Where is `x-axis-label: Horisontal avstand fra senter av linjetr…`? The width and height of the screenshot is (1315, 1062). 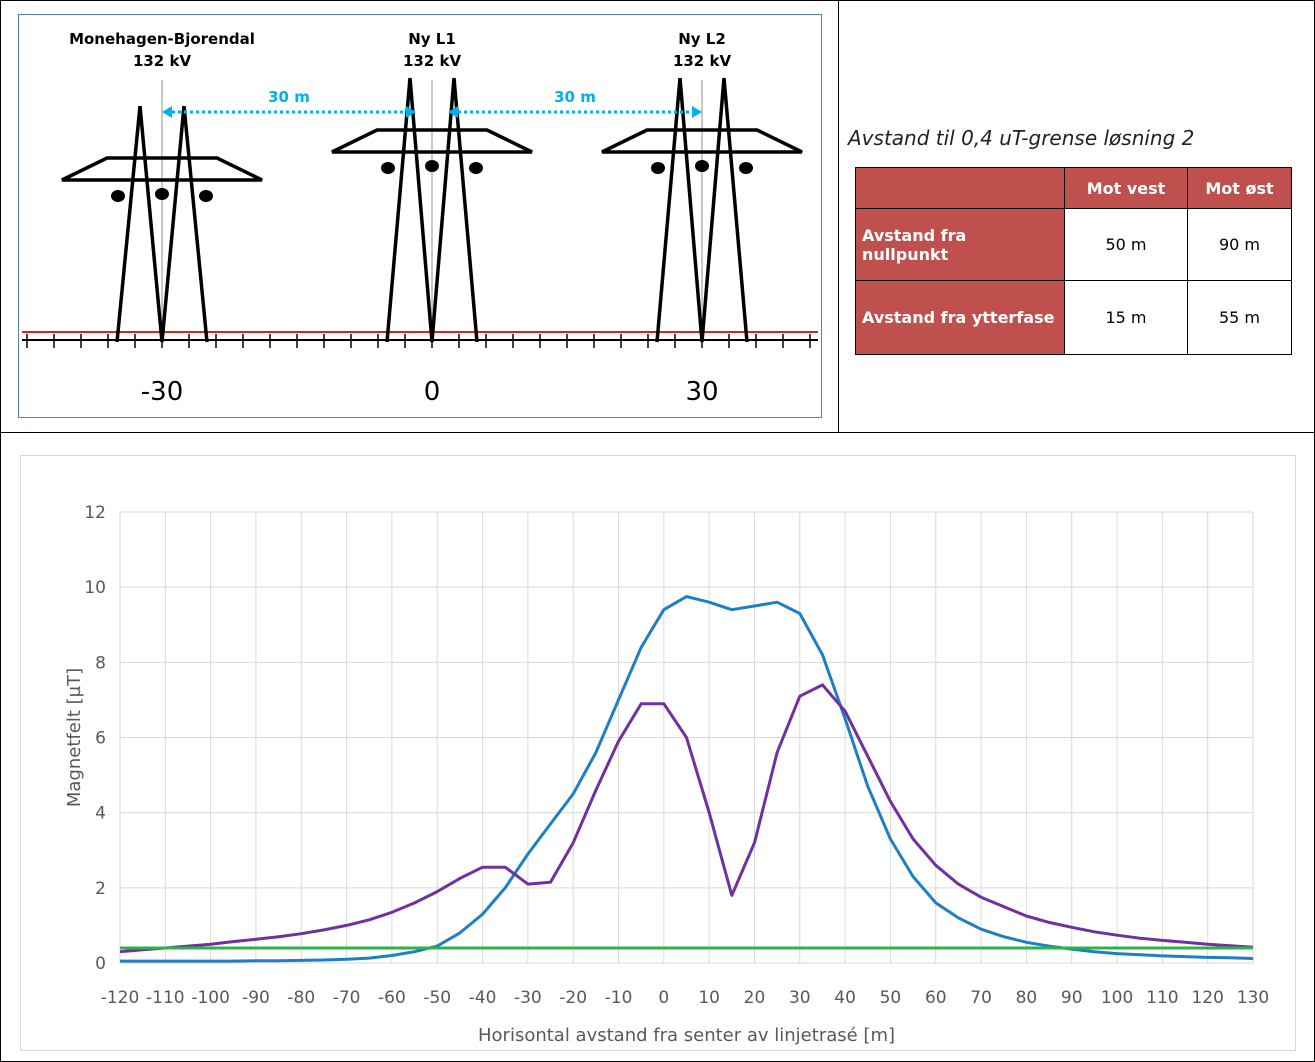
x-axis-label: Horisontal avstand fra senter av linjetr… is located at coordinates (686, 1035).